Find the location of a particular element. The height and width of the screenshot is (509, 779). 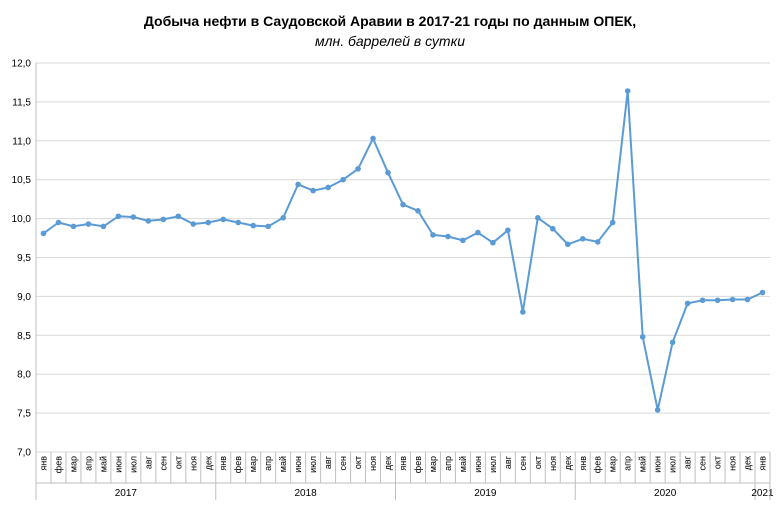

y-axis: 7,0 7,5 8,0 8,5 9,0 9,5 10,0 10,5 11,0 11,5 12,0 is located at coordinates (24, 259).